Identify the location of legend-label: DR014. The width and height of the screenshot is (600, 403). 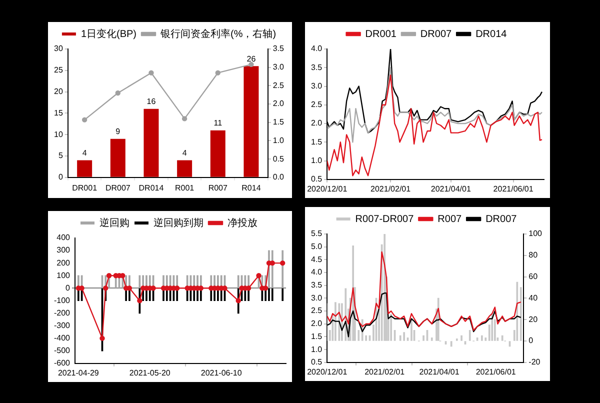
(492, 34).